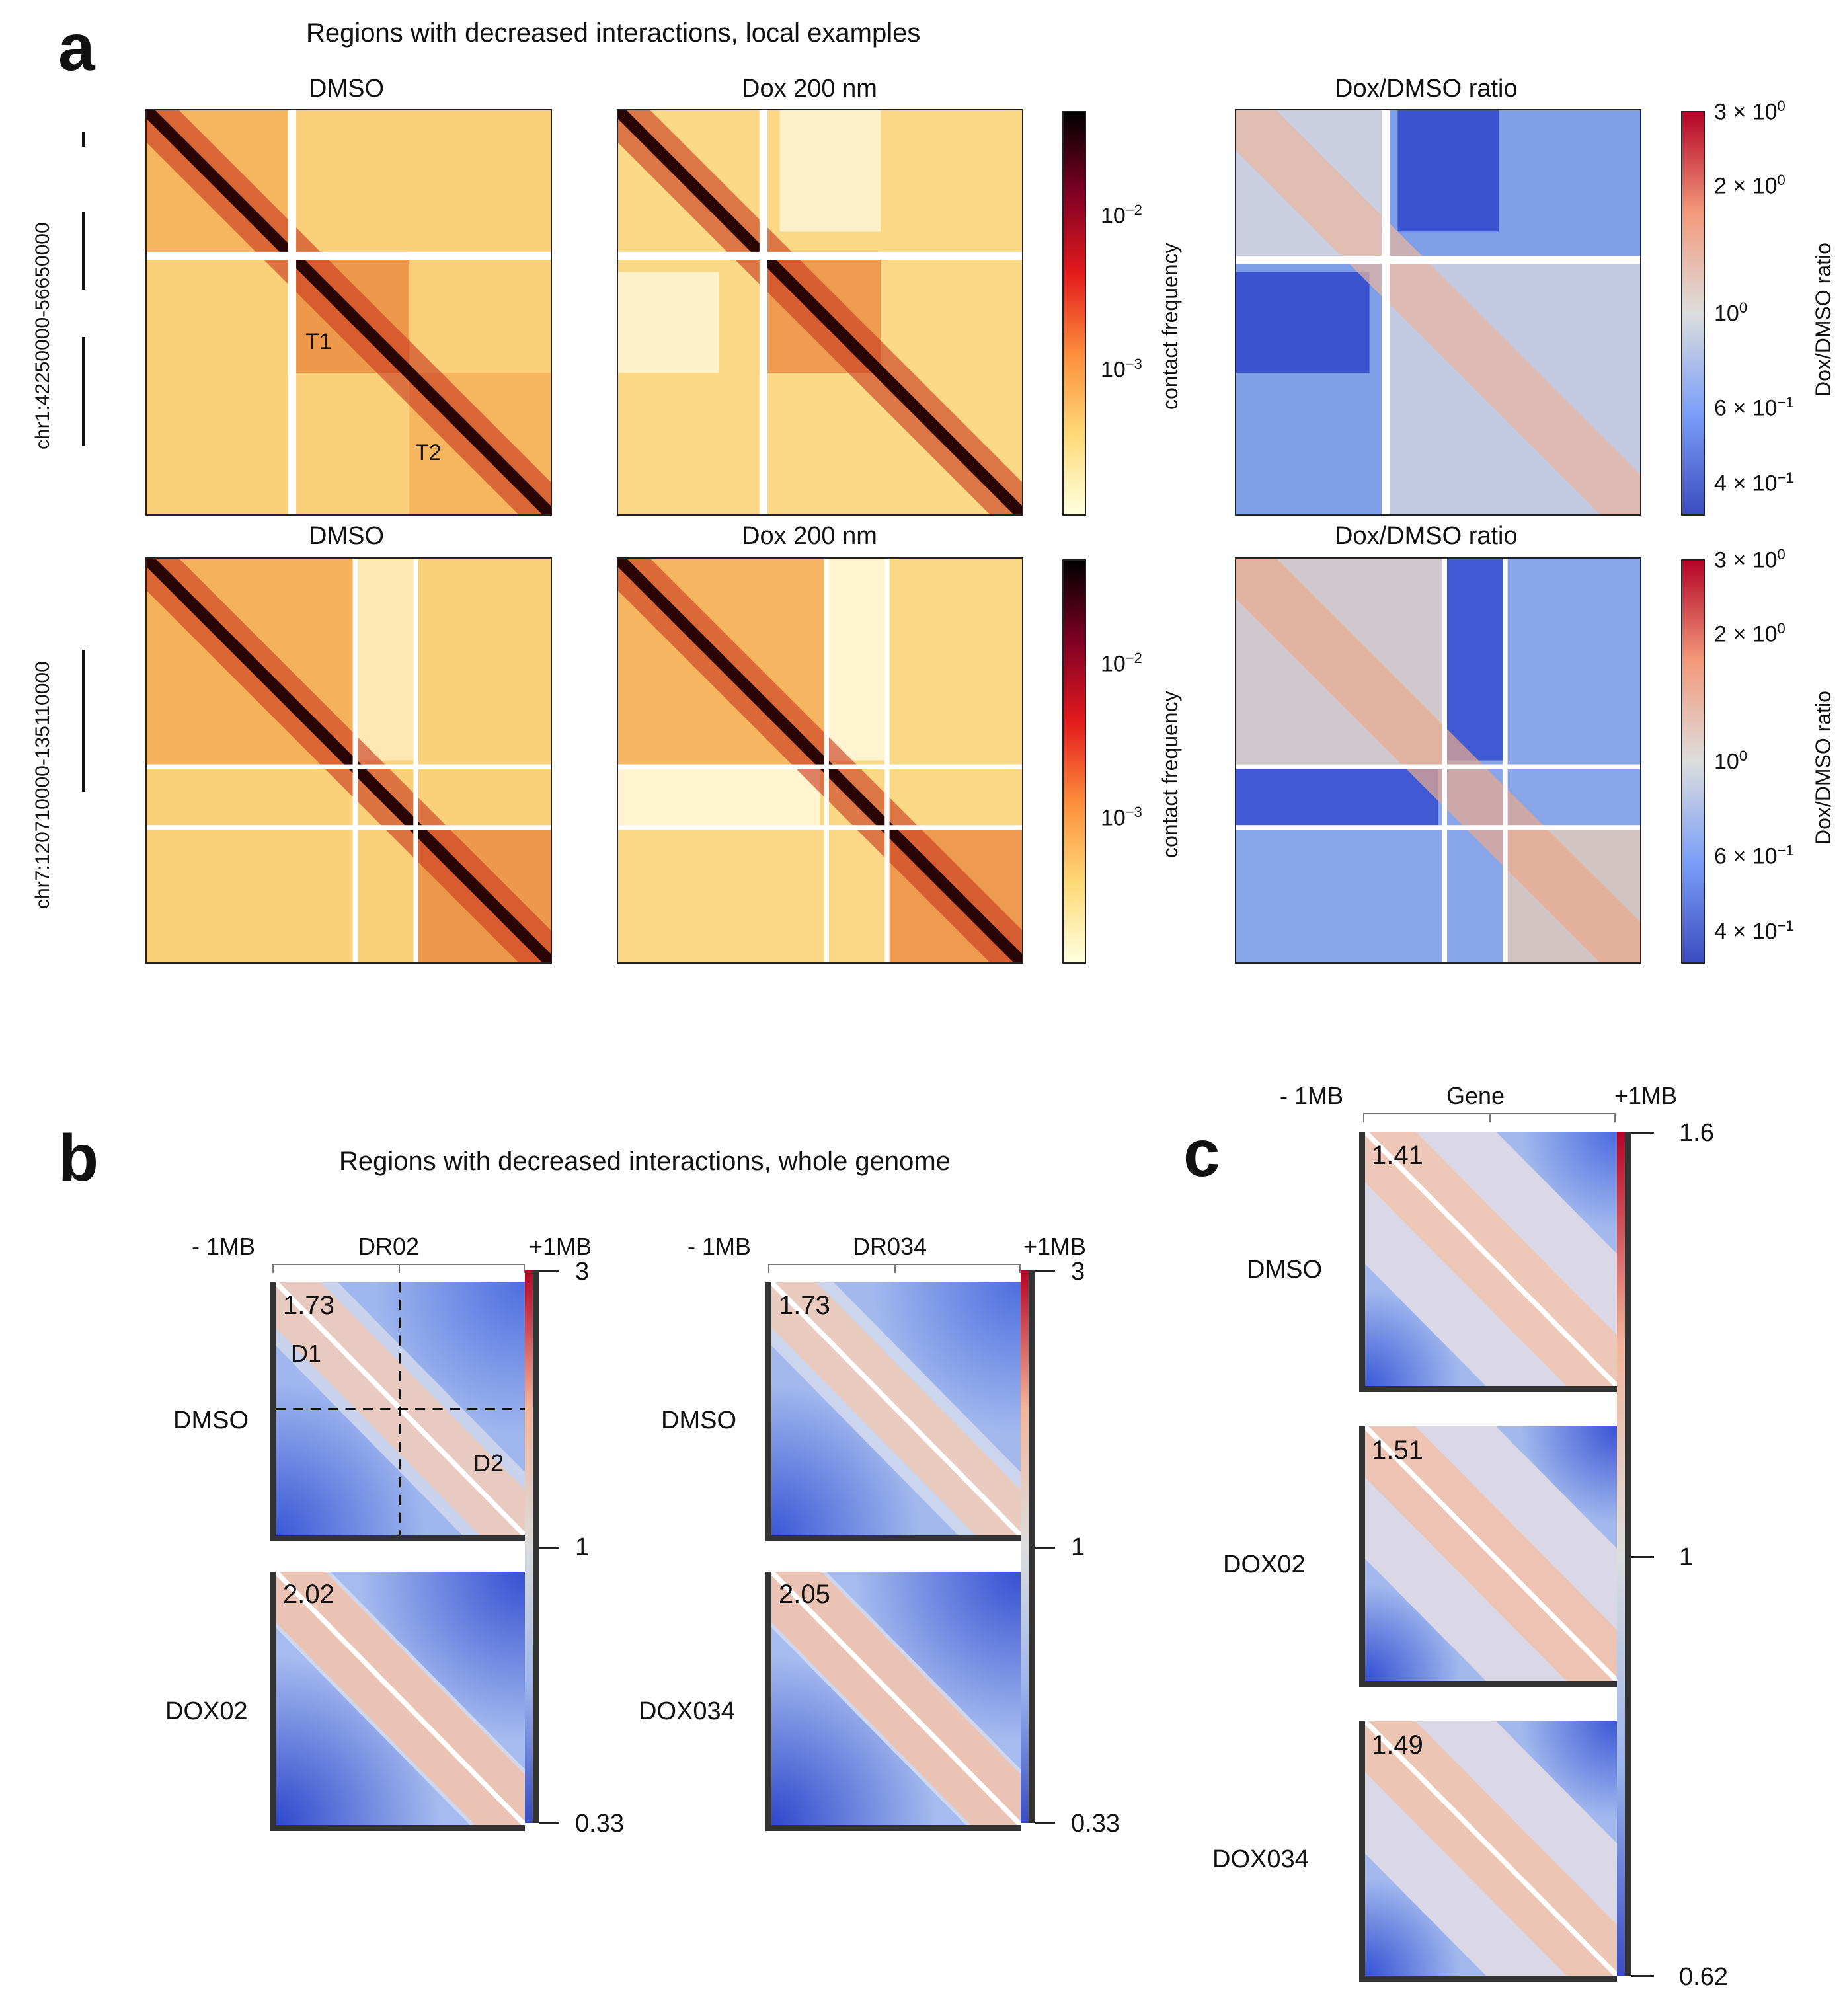 This screenshot has height=2016, width=1845. Describe the element at coordinates (1823, 768) in the screenshot. I see `ratio-colorbar-label-row2: Dox/DMSO ratio` at that location.